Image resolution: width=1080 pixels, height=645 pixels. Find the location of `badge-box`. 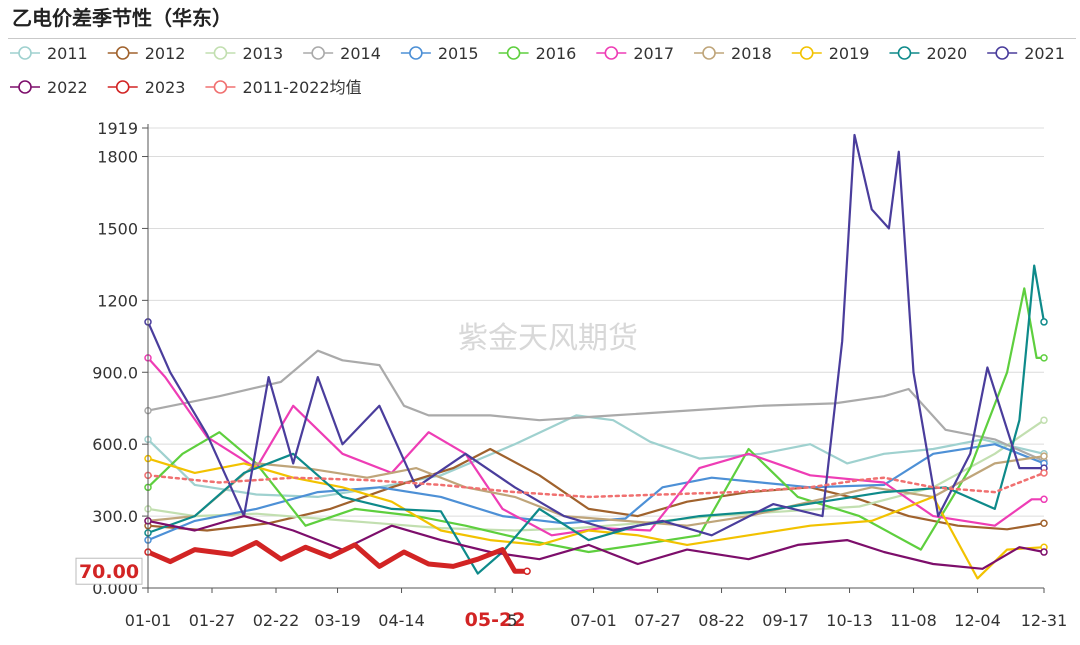

badge-box is located at coordinates (109, 571).